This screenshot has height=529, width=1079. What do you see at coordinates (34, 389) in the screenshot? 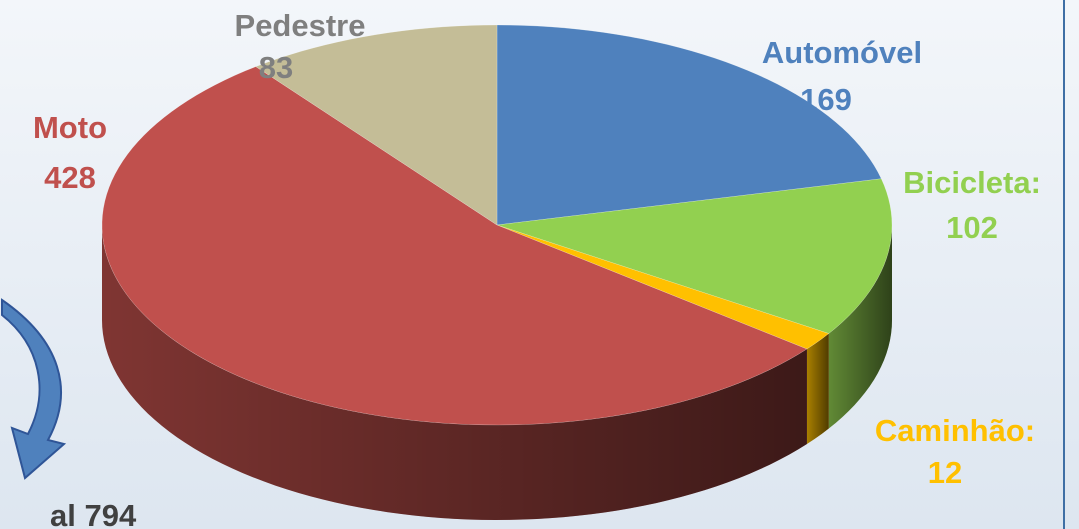
I see `arrow` at bounding box center [34, 389].